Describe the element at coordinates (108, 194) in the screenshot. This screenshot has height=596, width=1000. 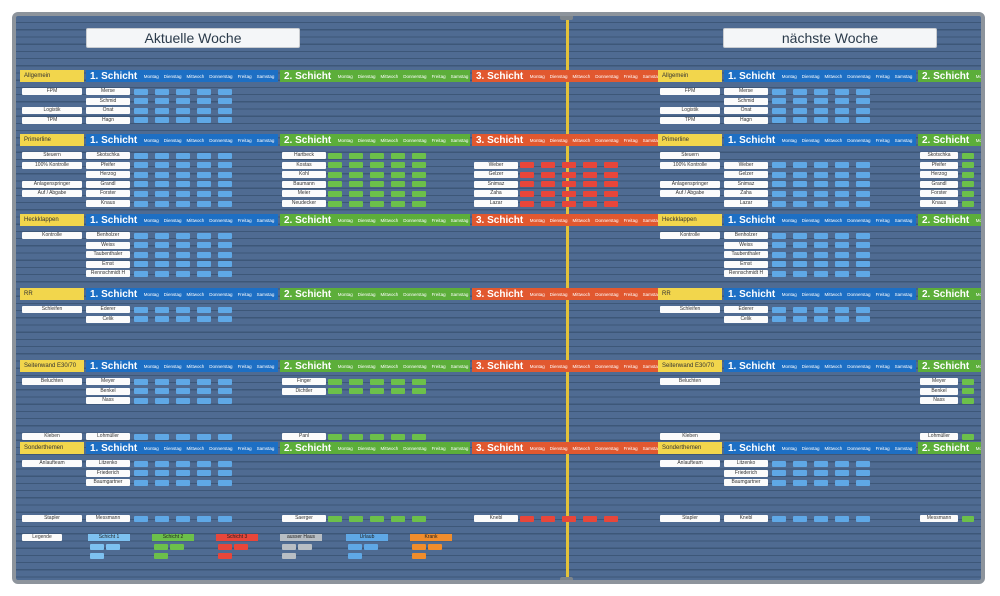
I see `row-person-name: Forster` at that location.